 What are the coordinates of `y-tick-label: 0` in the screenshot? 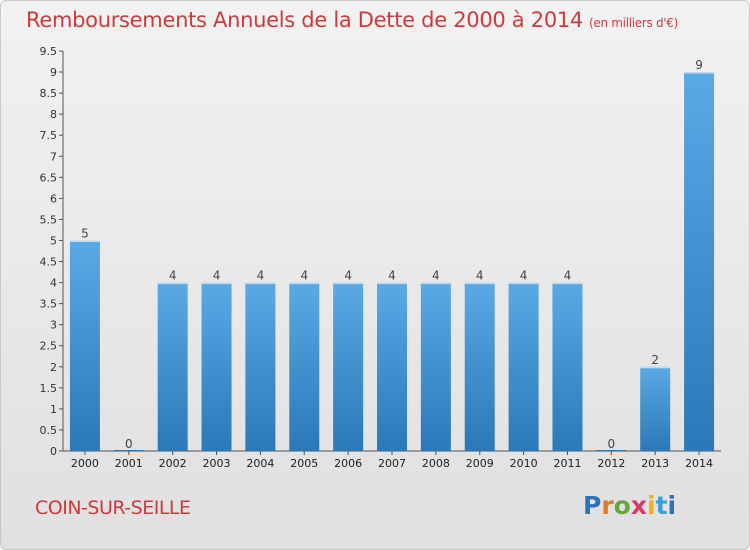 It's located at (53, 451).